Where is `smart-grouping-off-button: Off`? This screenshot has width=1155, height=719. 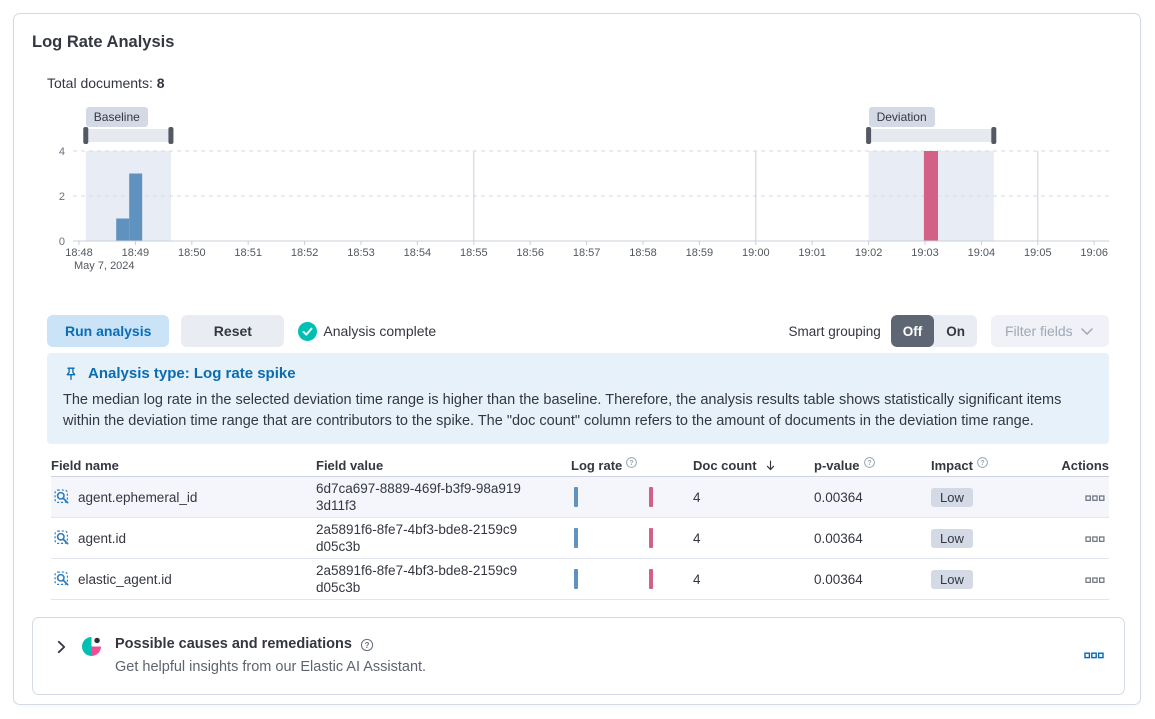
smart-grouping-off-button: Off is located at coordinates (912, 331).